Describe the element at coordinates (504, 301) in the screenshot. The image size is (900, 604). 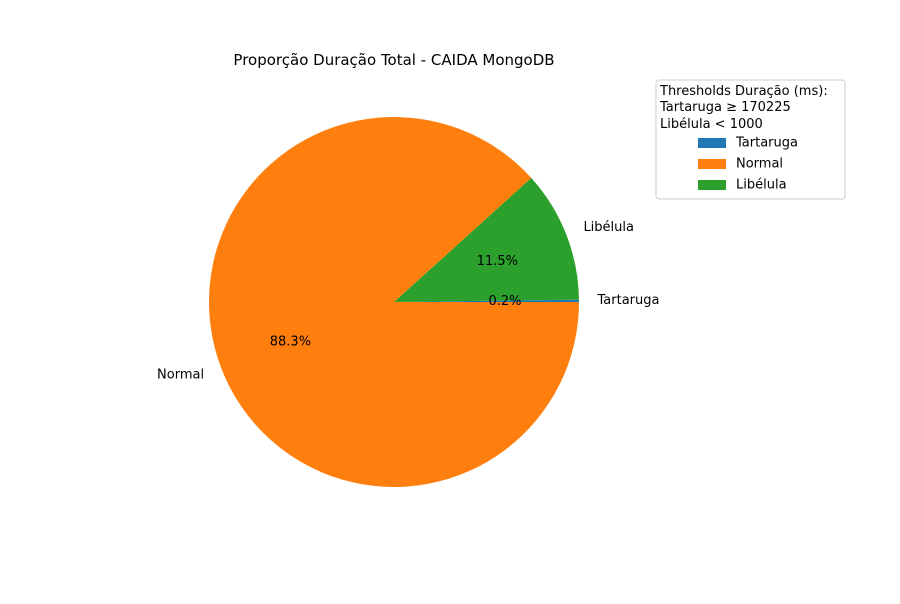
I see `slice-pct-tartaruga: 0.2%` at that location.